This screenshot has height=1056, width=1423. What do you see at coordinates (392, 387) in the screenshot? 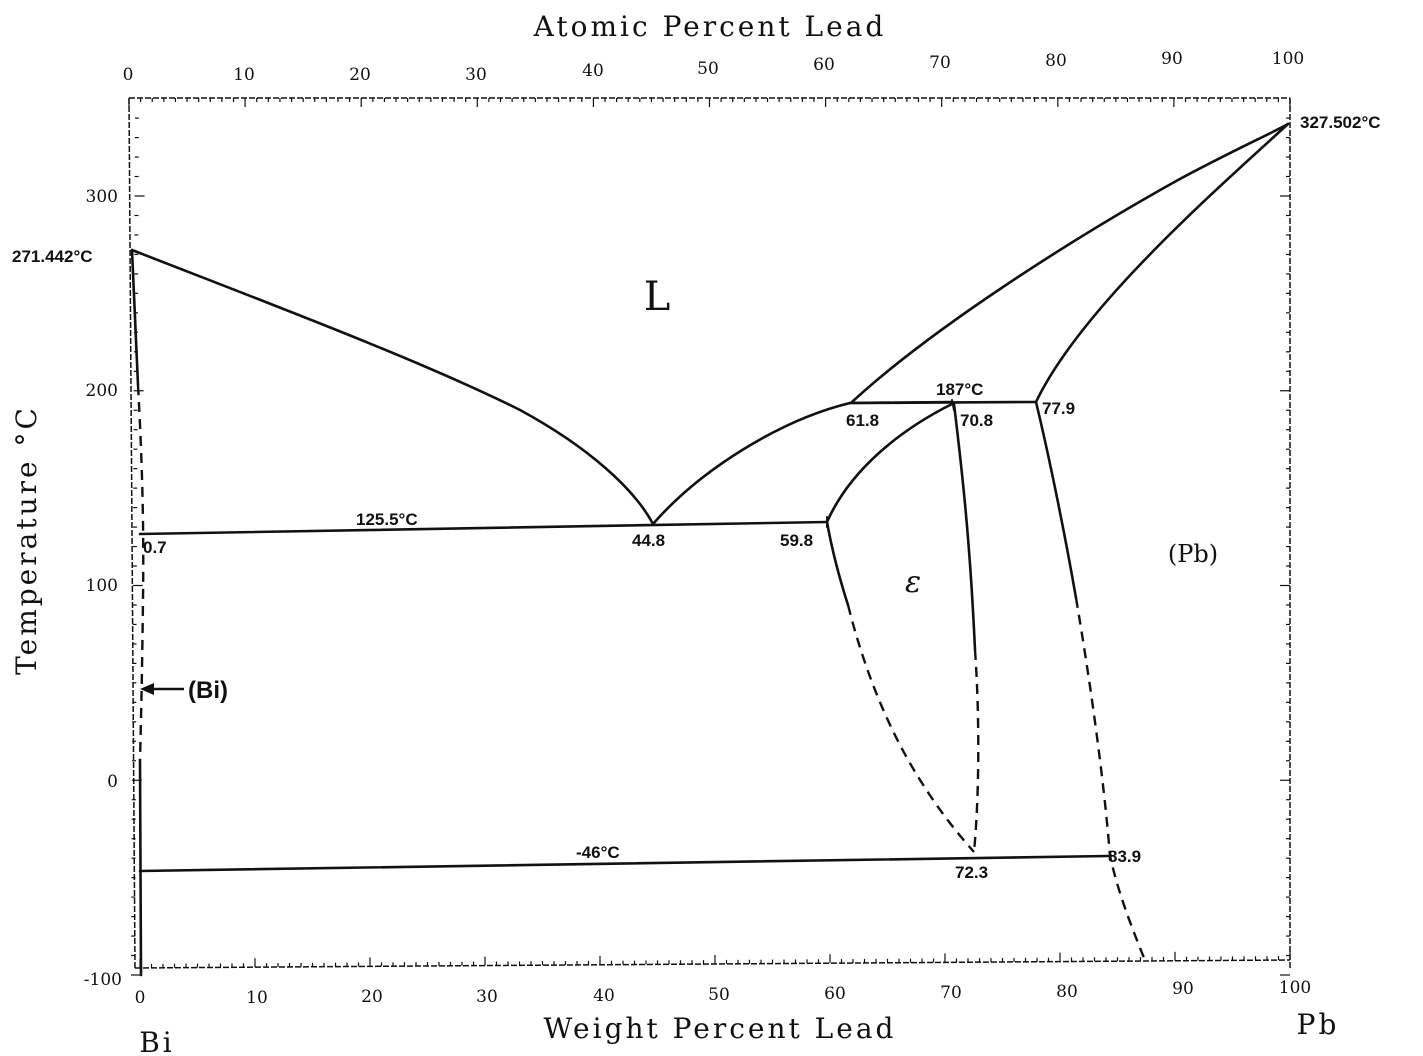
I see `liquidus-bi-side` at bounding box center [392, 387].